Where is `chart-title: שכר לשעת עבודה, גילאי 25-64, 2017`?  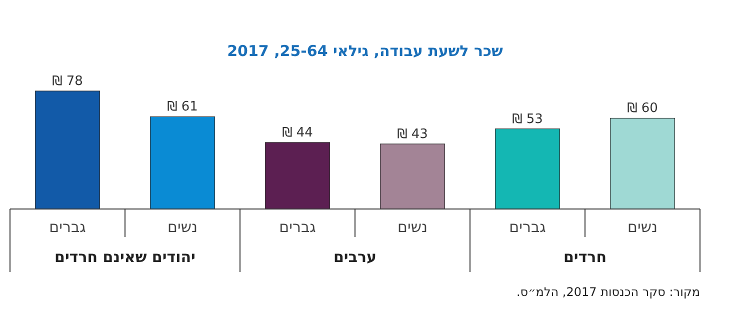
chart-title: שכר לשעת עבודה, גילאי 25-64, 2017 is located at coordinates (365, 51).